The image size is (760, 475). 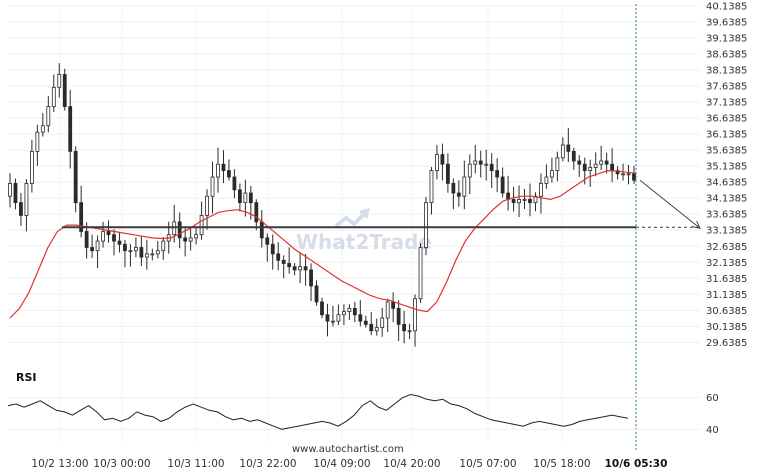 I want to click on time-tick-label: 10/4 09:00, so click(x=341, y=464).